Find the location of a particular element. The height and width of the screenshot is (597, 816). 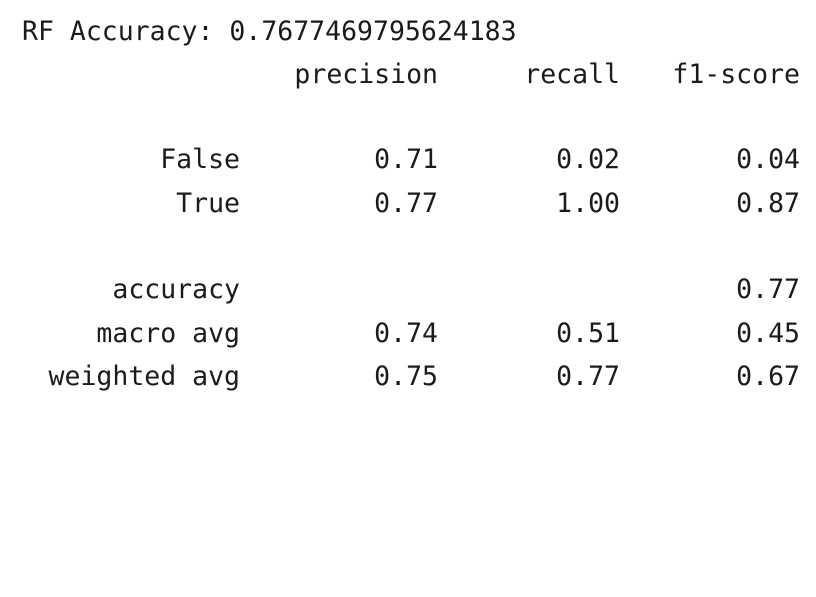

report-row-false: False 0.71 0.02 0.04 is located at coordinates (408, 160).